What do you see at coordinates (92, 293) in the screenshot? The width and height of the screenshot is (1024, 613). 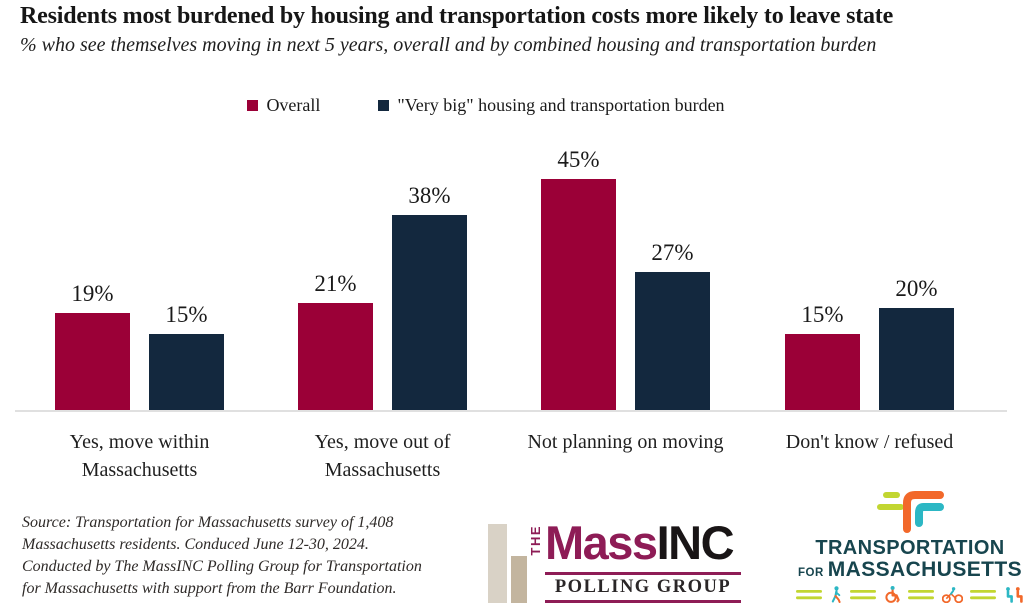 I see `bar-value-label: 19%` at bounding box center [92, 293].